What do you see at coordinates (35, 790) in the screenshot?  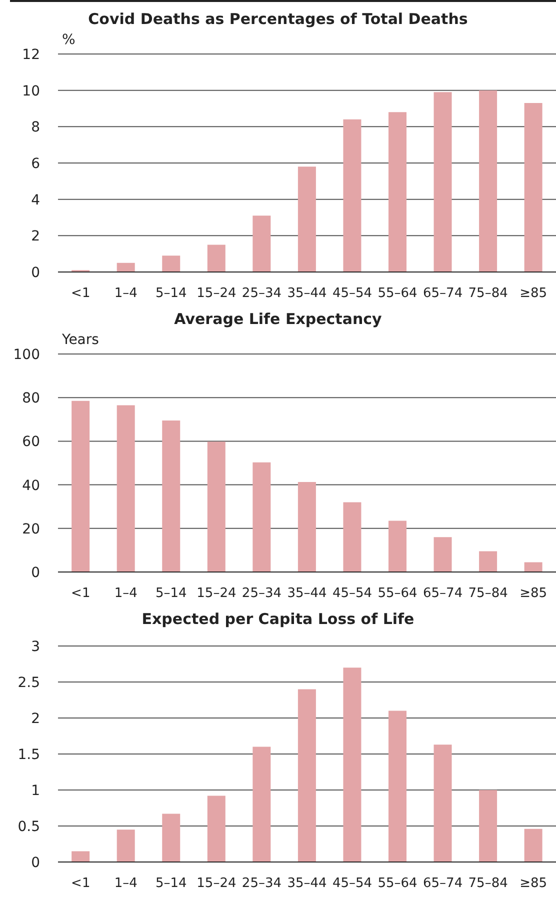 I see `y-tick-label: 1` at bounding box center [35, 790].